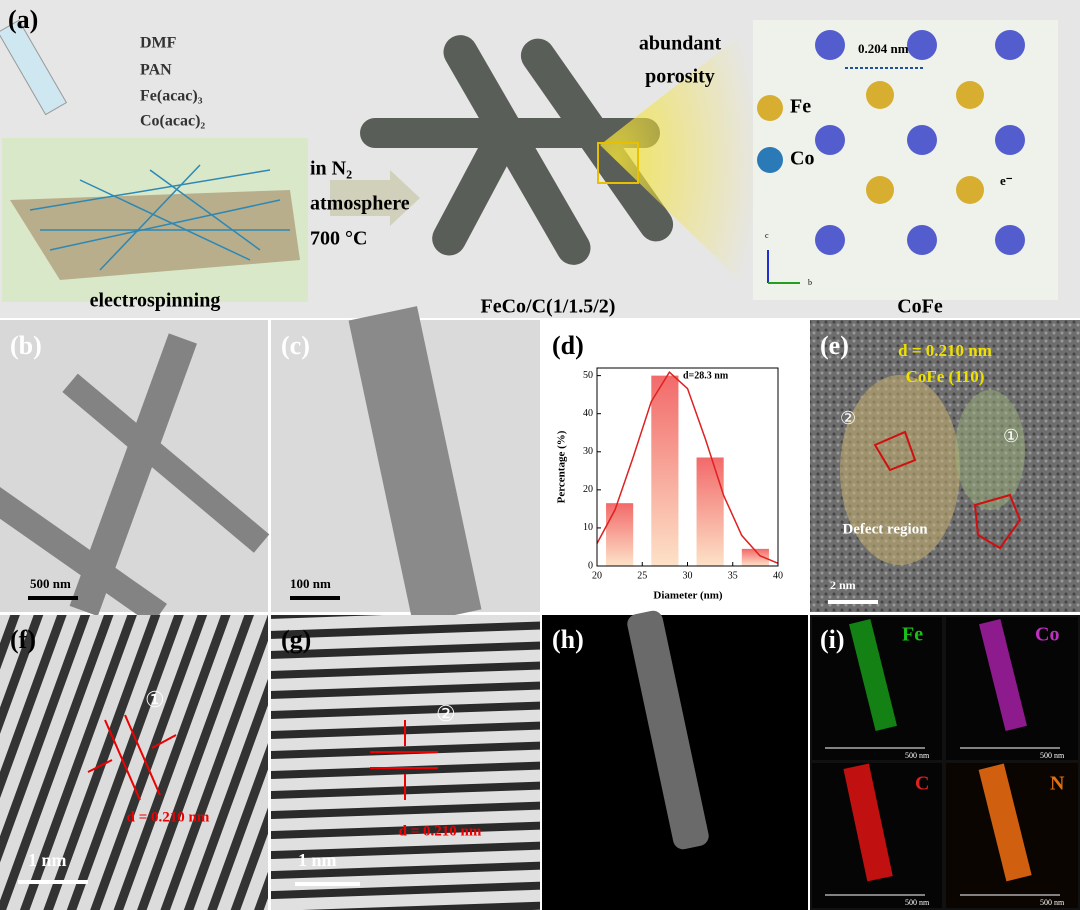 The height and width of the screenshot is (910, 1080). What do you see at coordinates (642, 575) in the screenshot?
I see `x-tick-label: 25` at bounding box center [642, 575].